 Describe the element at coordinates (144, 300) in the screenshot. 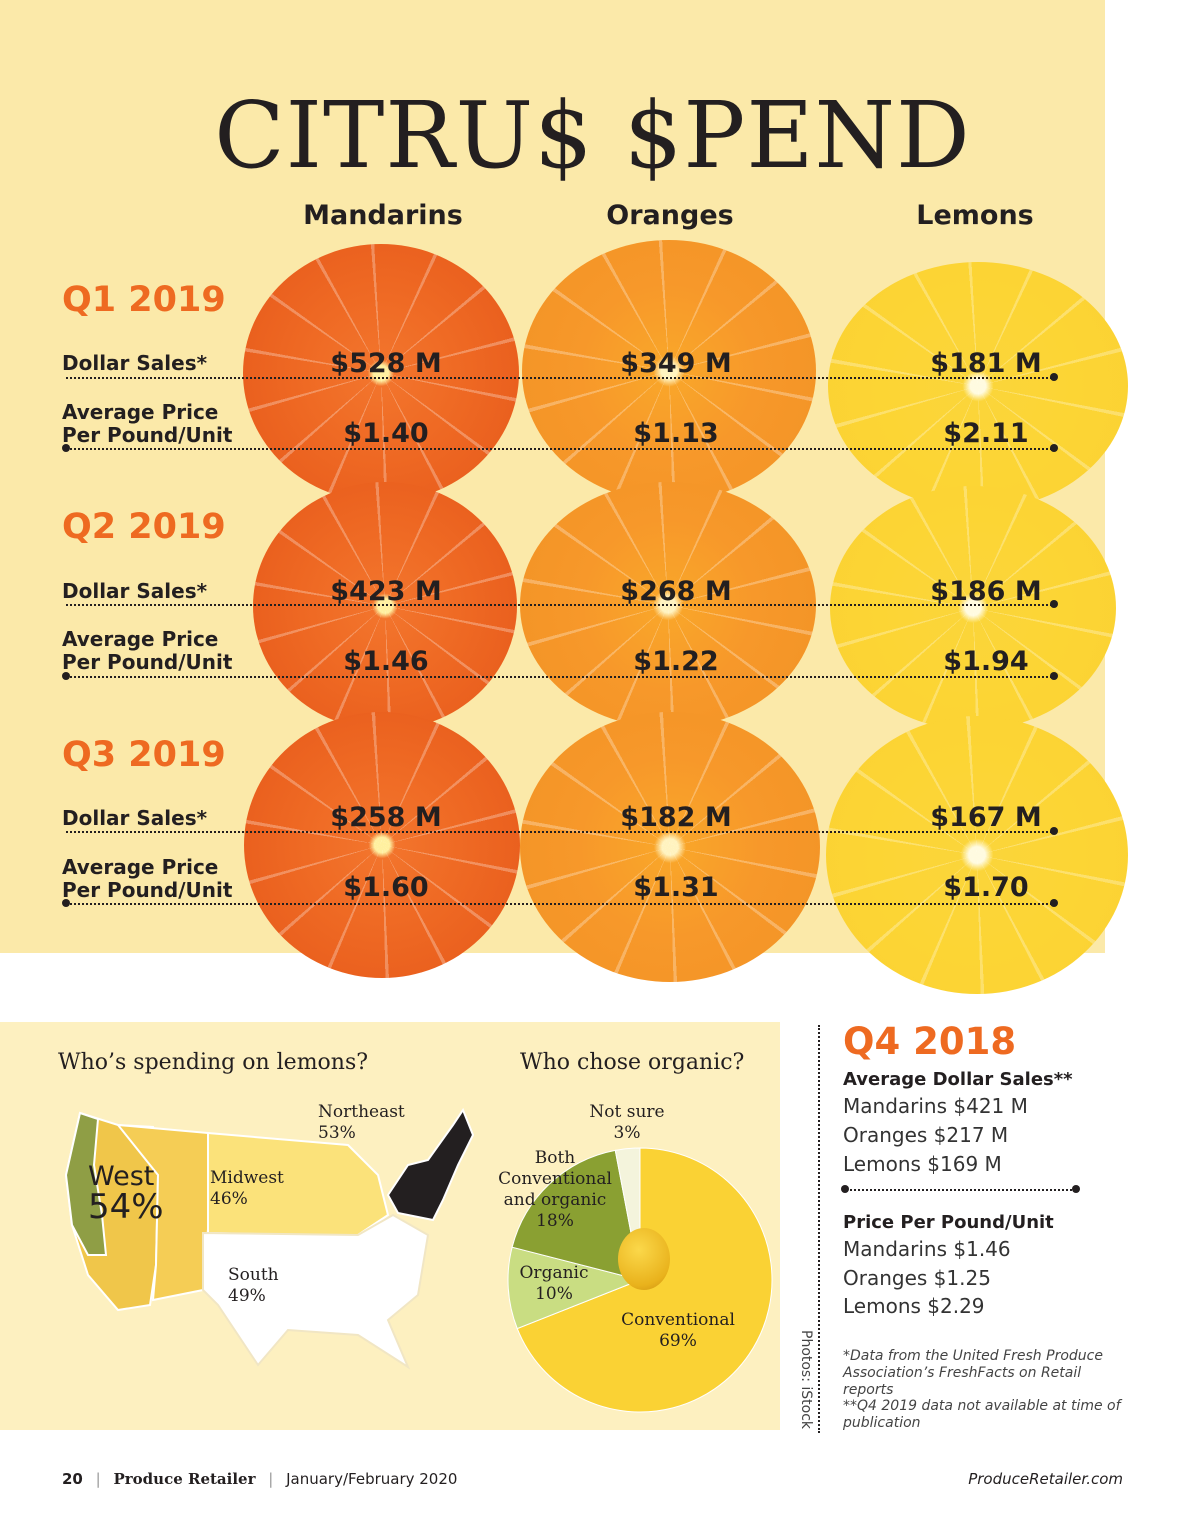

I see `quarter-label: Q1 2019` at that location.